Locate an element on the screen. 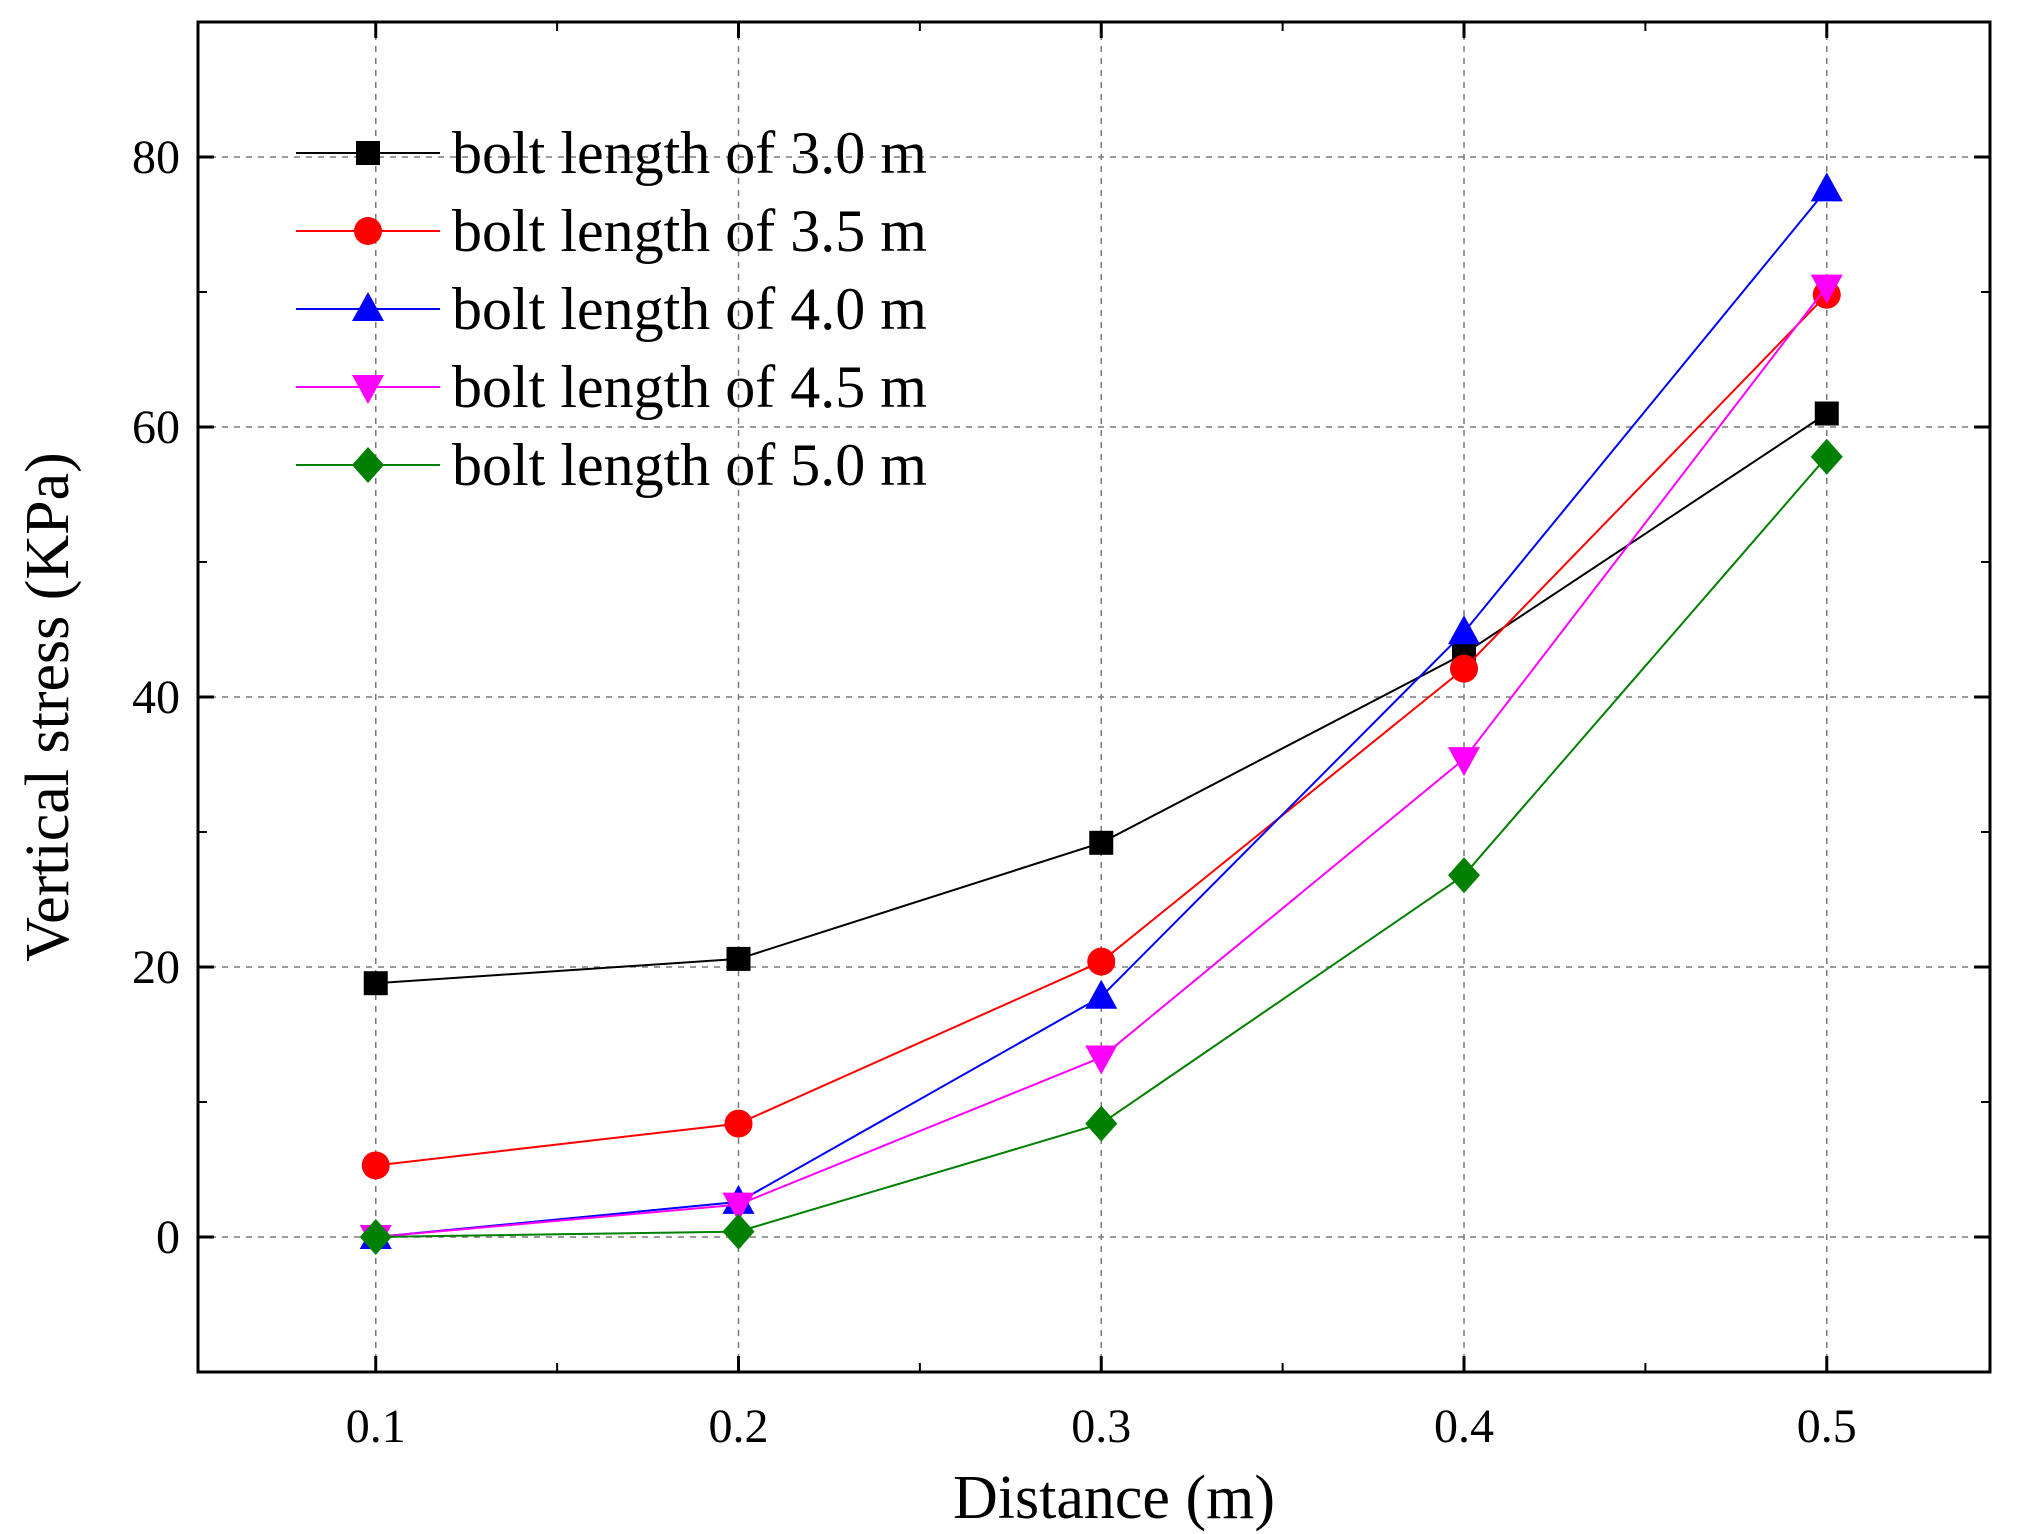 Image resolution: width=2020 pixels, height=1534 pixels. legend-entry: bolt length of 3.5 m is located at coordinates (611, 231).